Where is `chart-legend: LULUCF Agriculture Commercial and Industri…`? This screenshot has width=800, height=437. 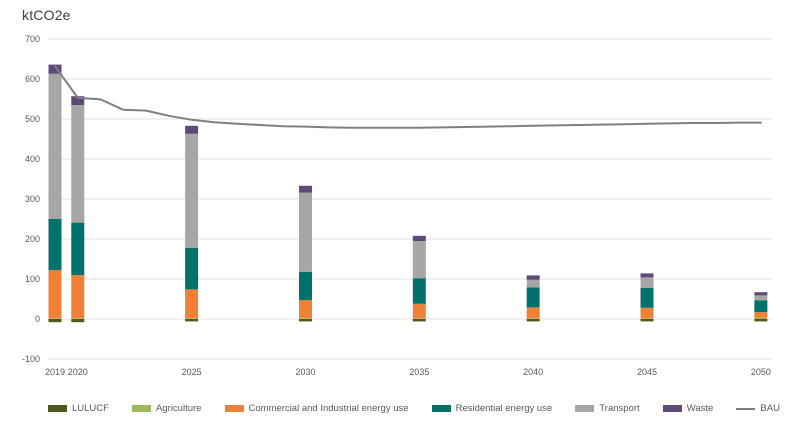 chart-legend: LULUCF Agriculture Commercial and Industri… is located at coordinates (414, 408).